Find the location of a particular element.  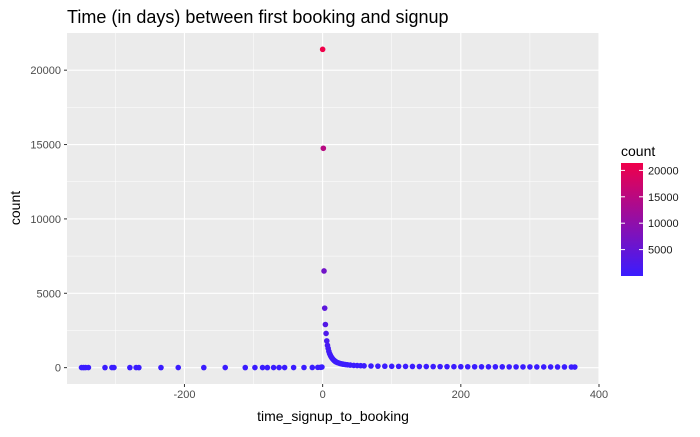

x-tick-label: -200 is located at coordinates (184, 395).